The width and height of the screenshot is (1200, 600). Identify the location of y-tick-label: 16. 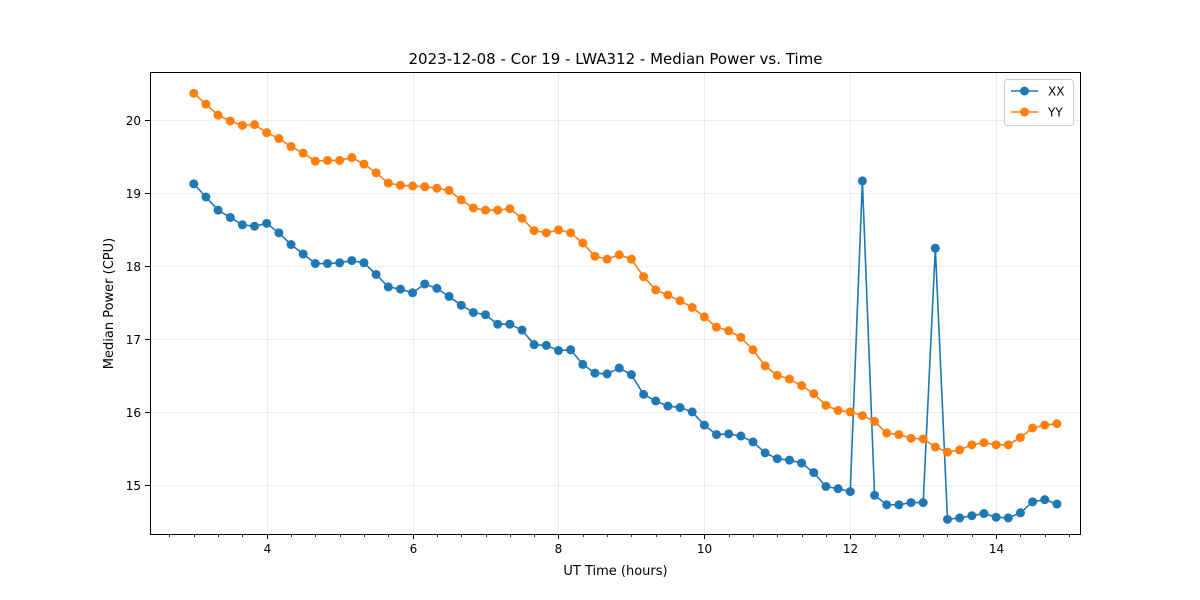
(133, 413).